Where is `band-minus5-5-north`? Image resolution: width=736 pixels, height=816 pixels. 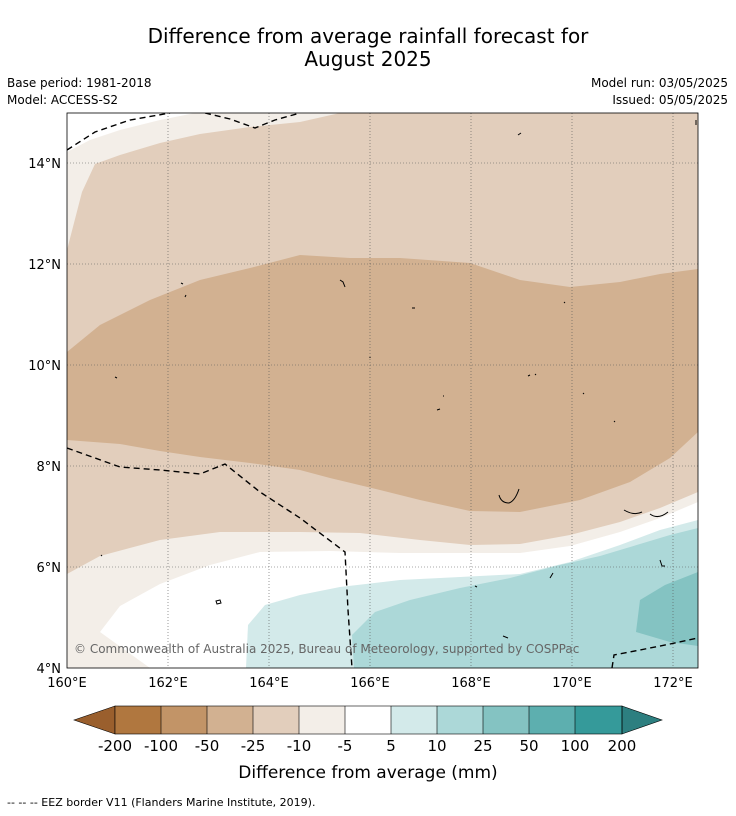
band-minus5-5-north is located at coordinates (131, 132).